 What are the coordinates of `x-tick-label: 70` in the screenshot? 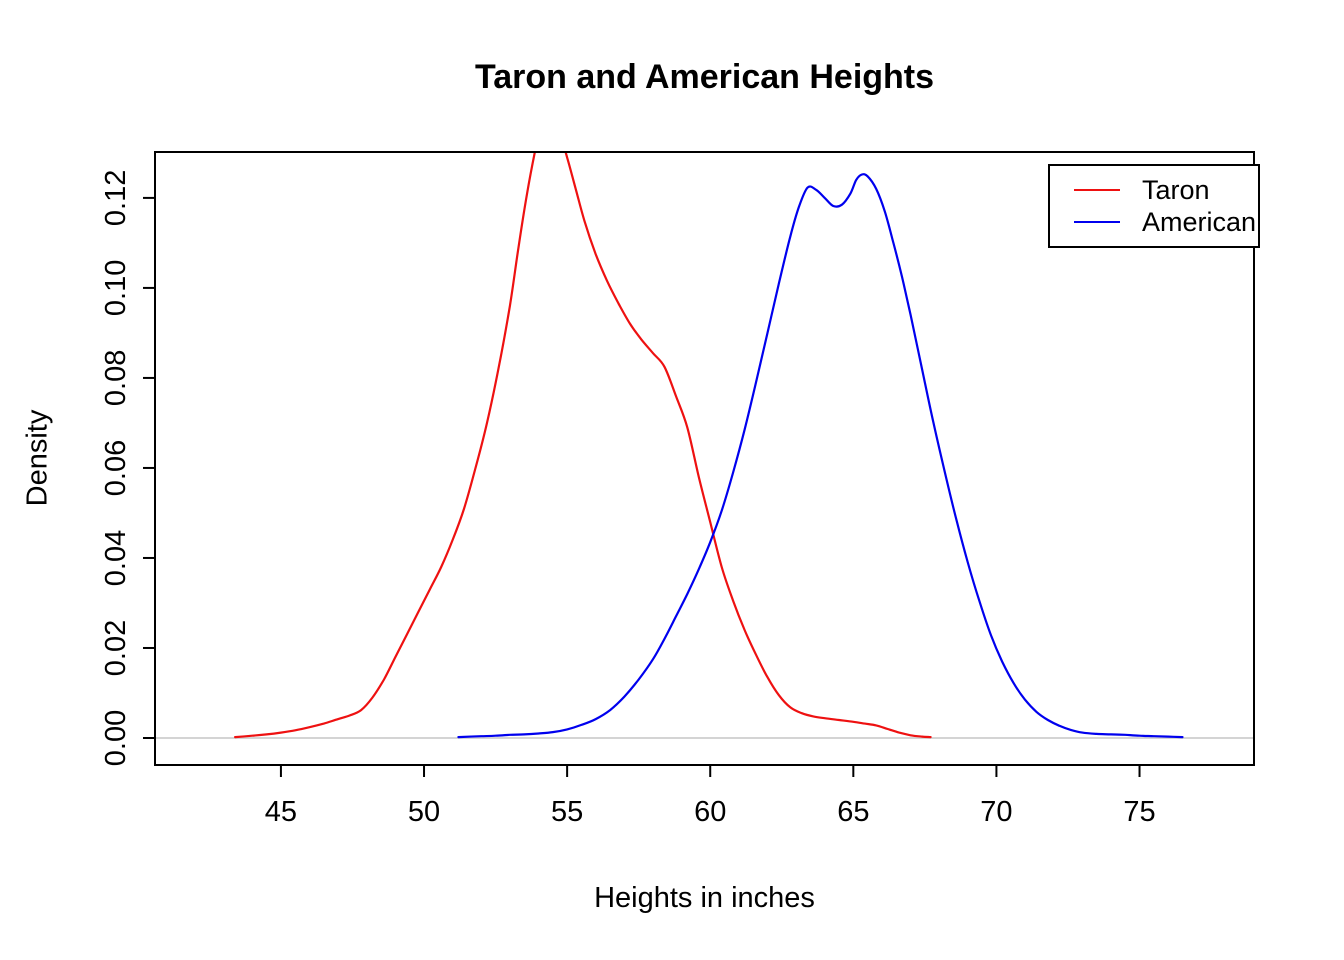 It's located at (996, 812).